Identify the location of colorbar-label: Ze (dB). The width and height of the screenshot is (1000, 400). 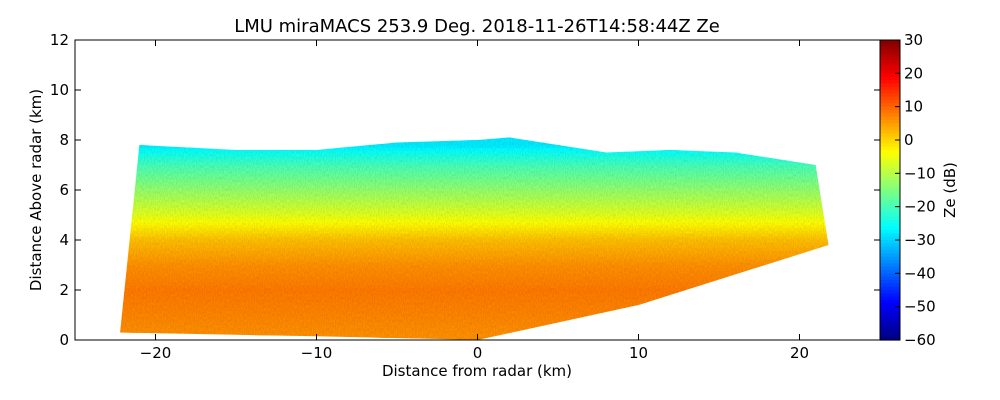
(950, 190).